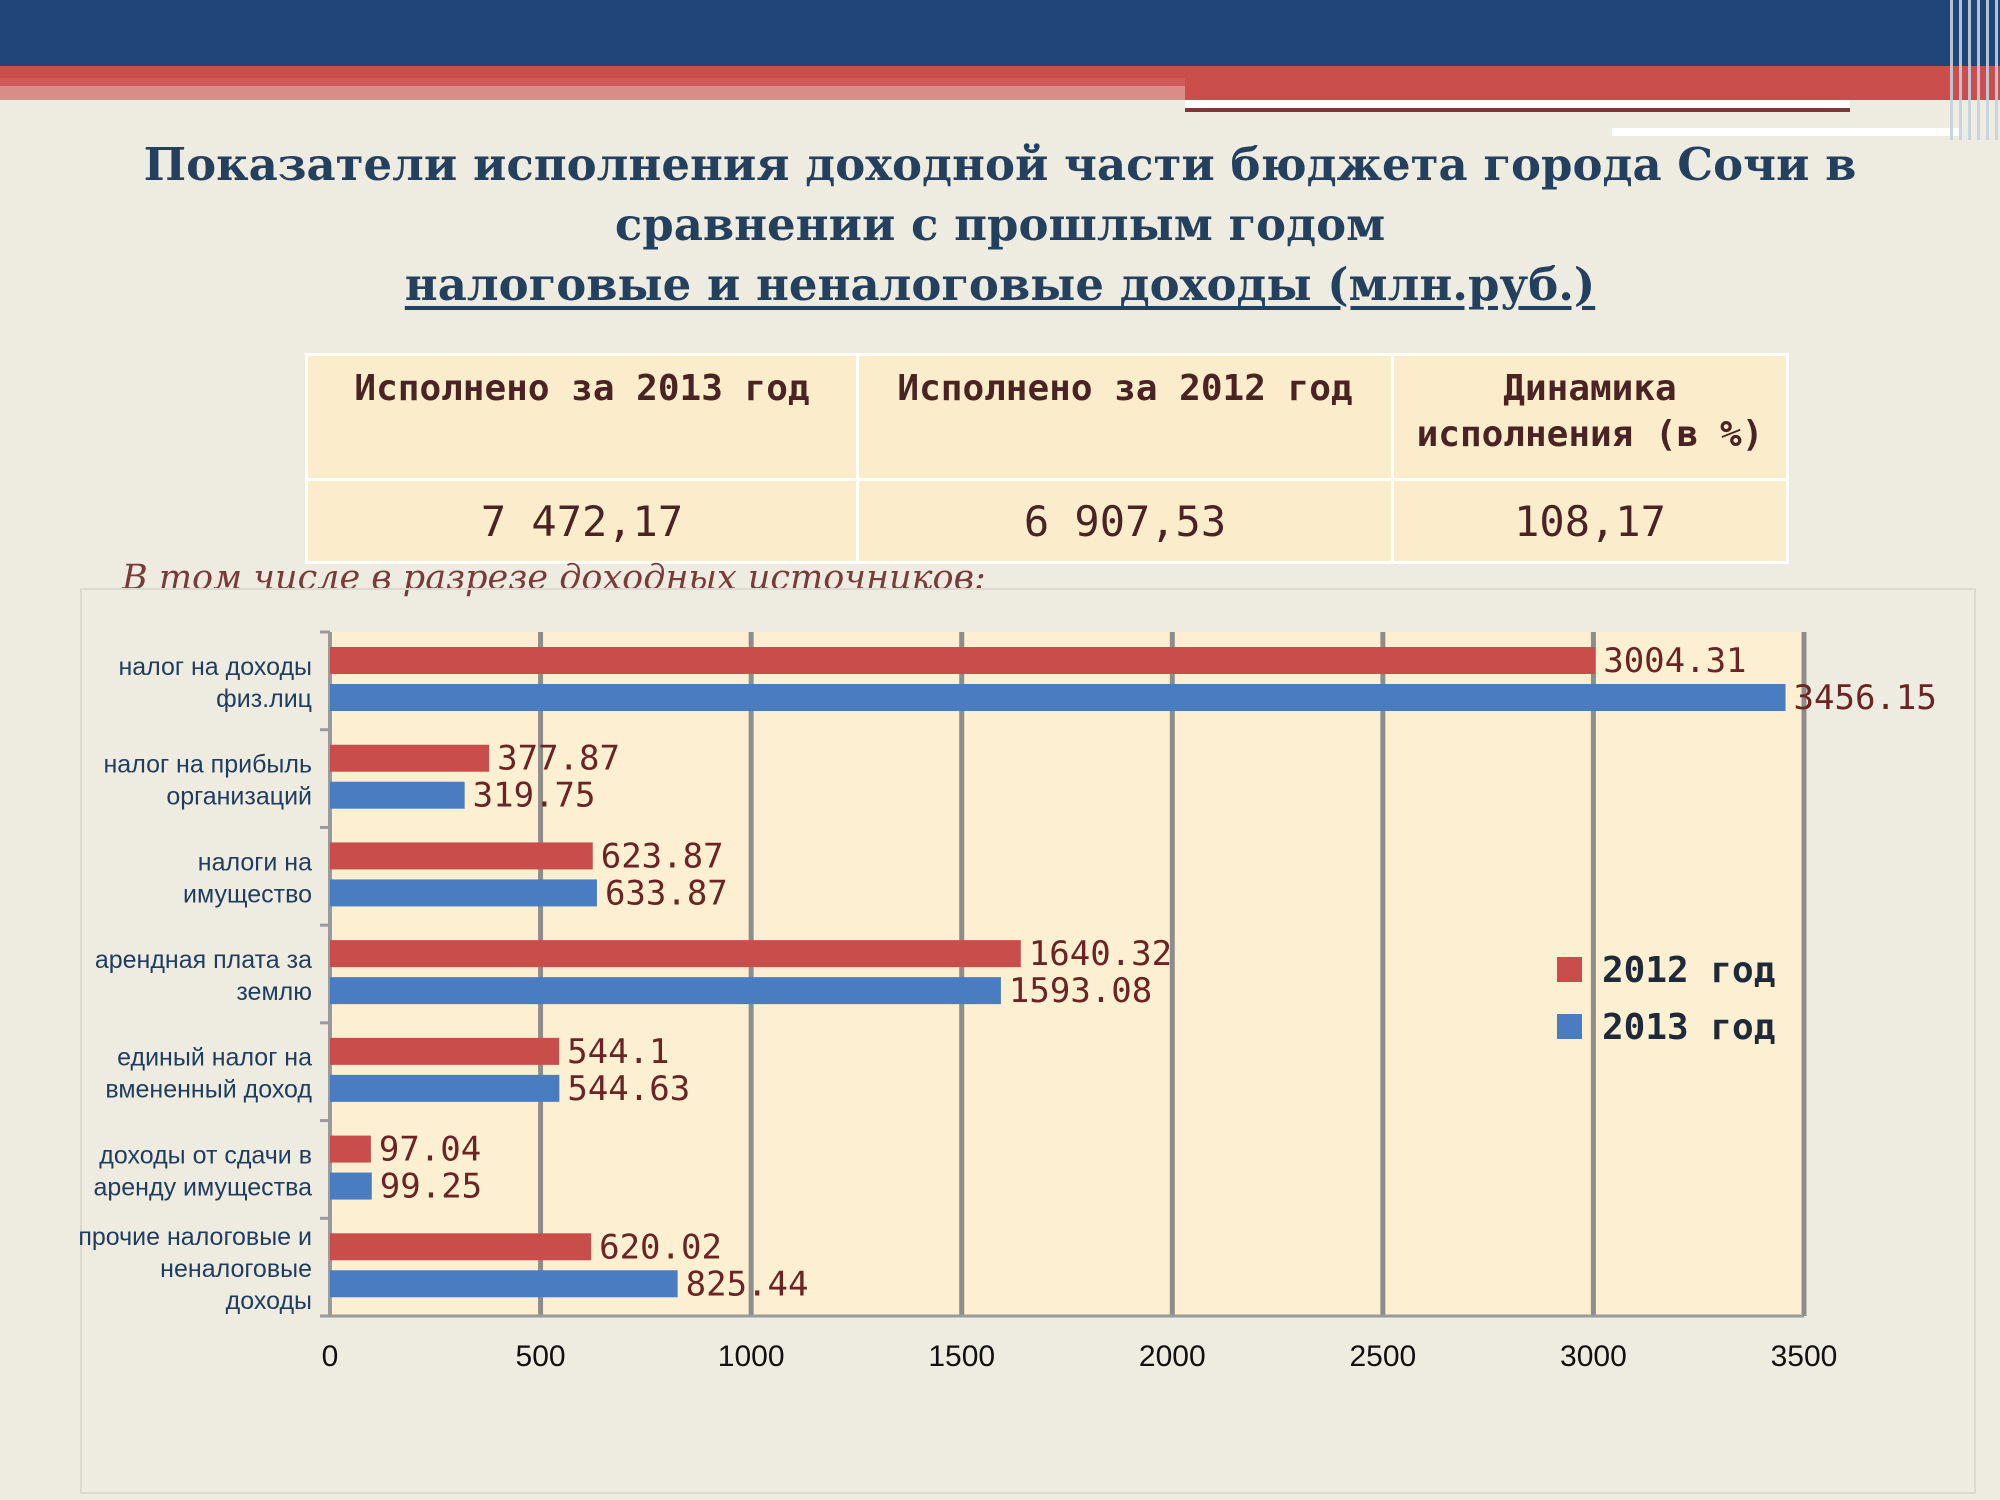  What do you see at coordinates (541, 1356) in the screenshot?
I see `x-tick-label: 500` at bounding box center [541, 1356].